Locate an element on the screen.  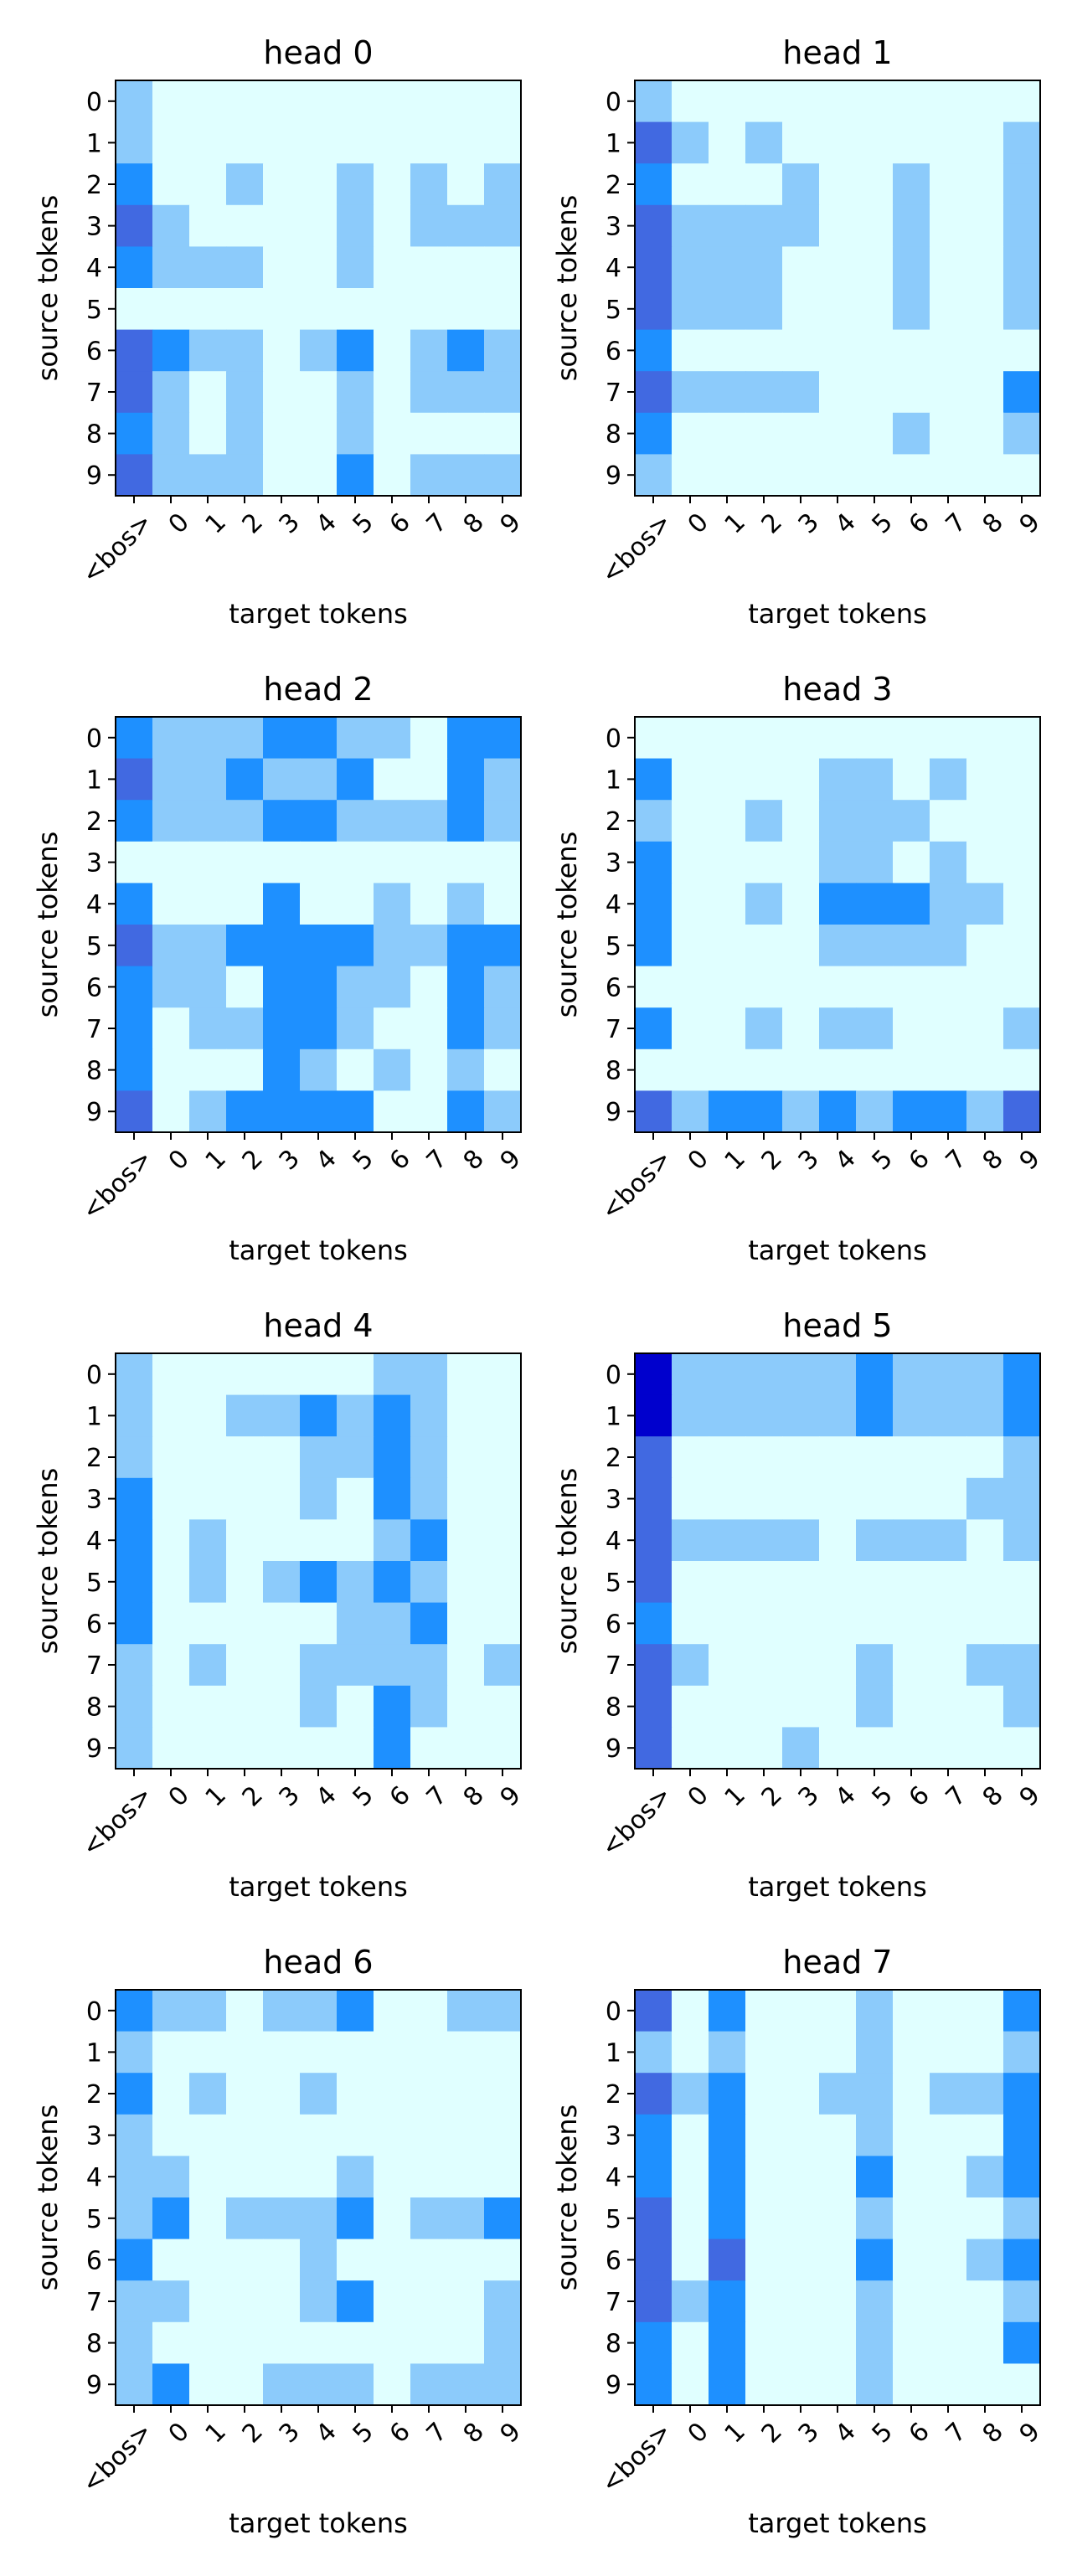
y-tick-label: 7 is located at coordinates (613, 2302).